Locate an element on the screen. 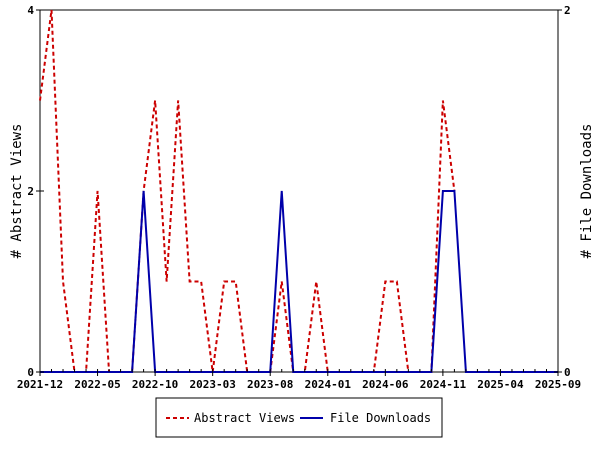  x-tick-label: 2024-06 is located at coordinates (385, 384).